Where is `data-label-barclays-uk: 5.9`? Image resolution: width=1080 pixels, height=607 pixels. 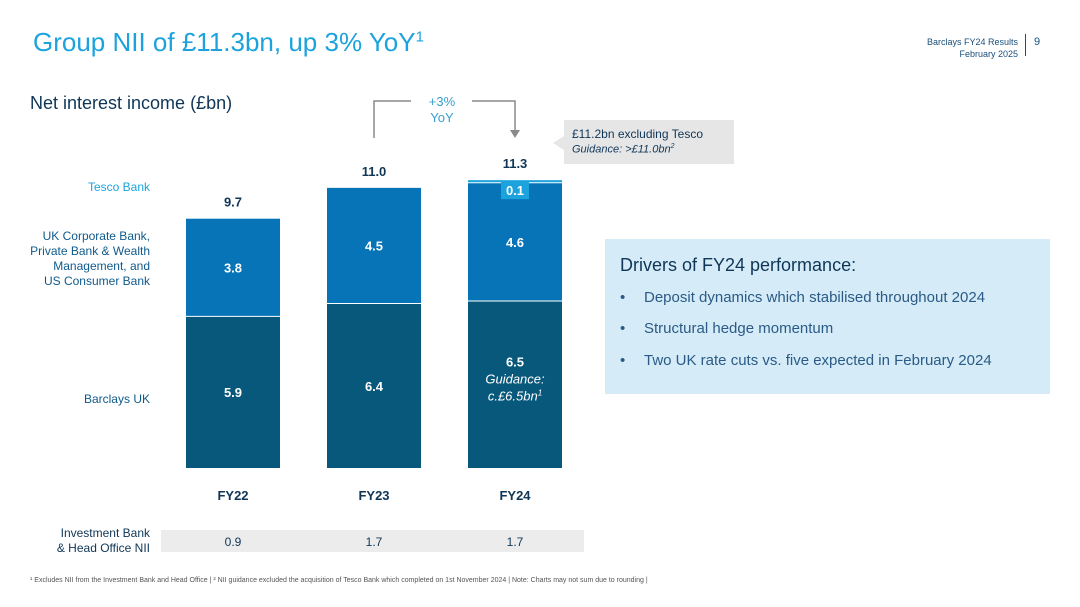
data-label-barclays-uk: 5.9 is located at coordinates (233, 392).